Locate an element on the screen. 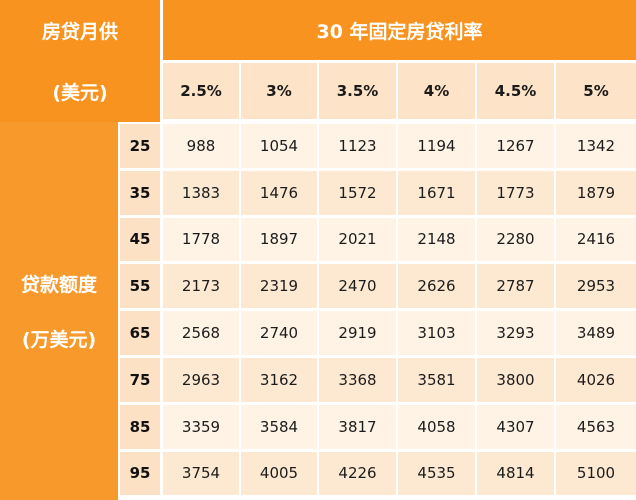  payment-cell: 2173 is located at coordinates (201, 286).